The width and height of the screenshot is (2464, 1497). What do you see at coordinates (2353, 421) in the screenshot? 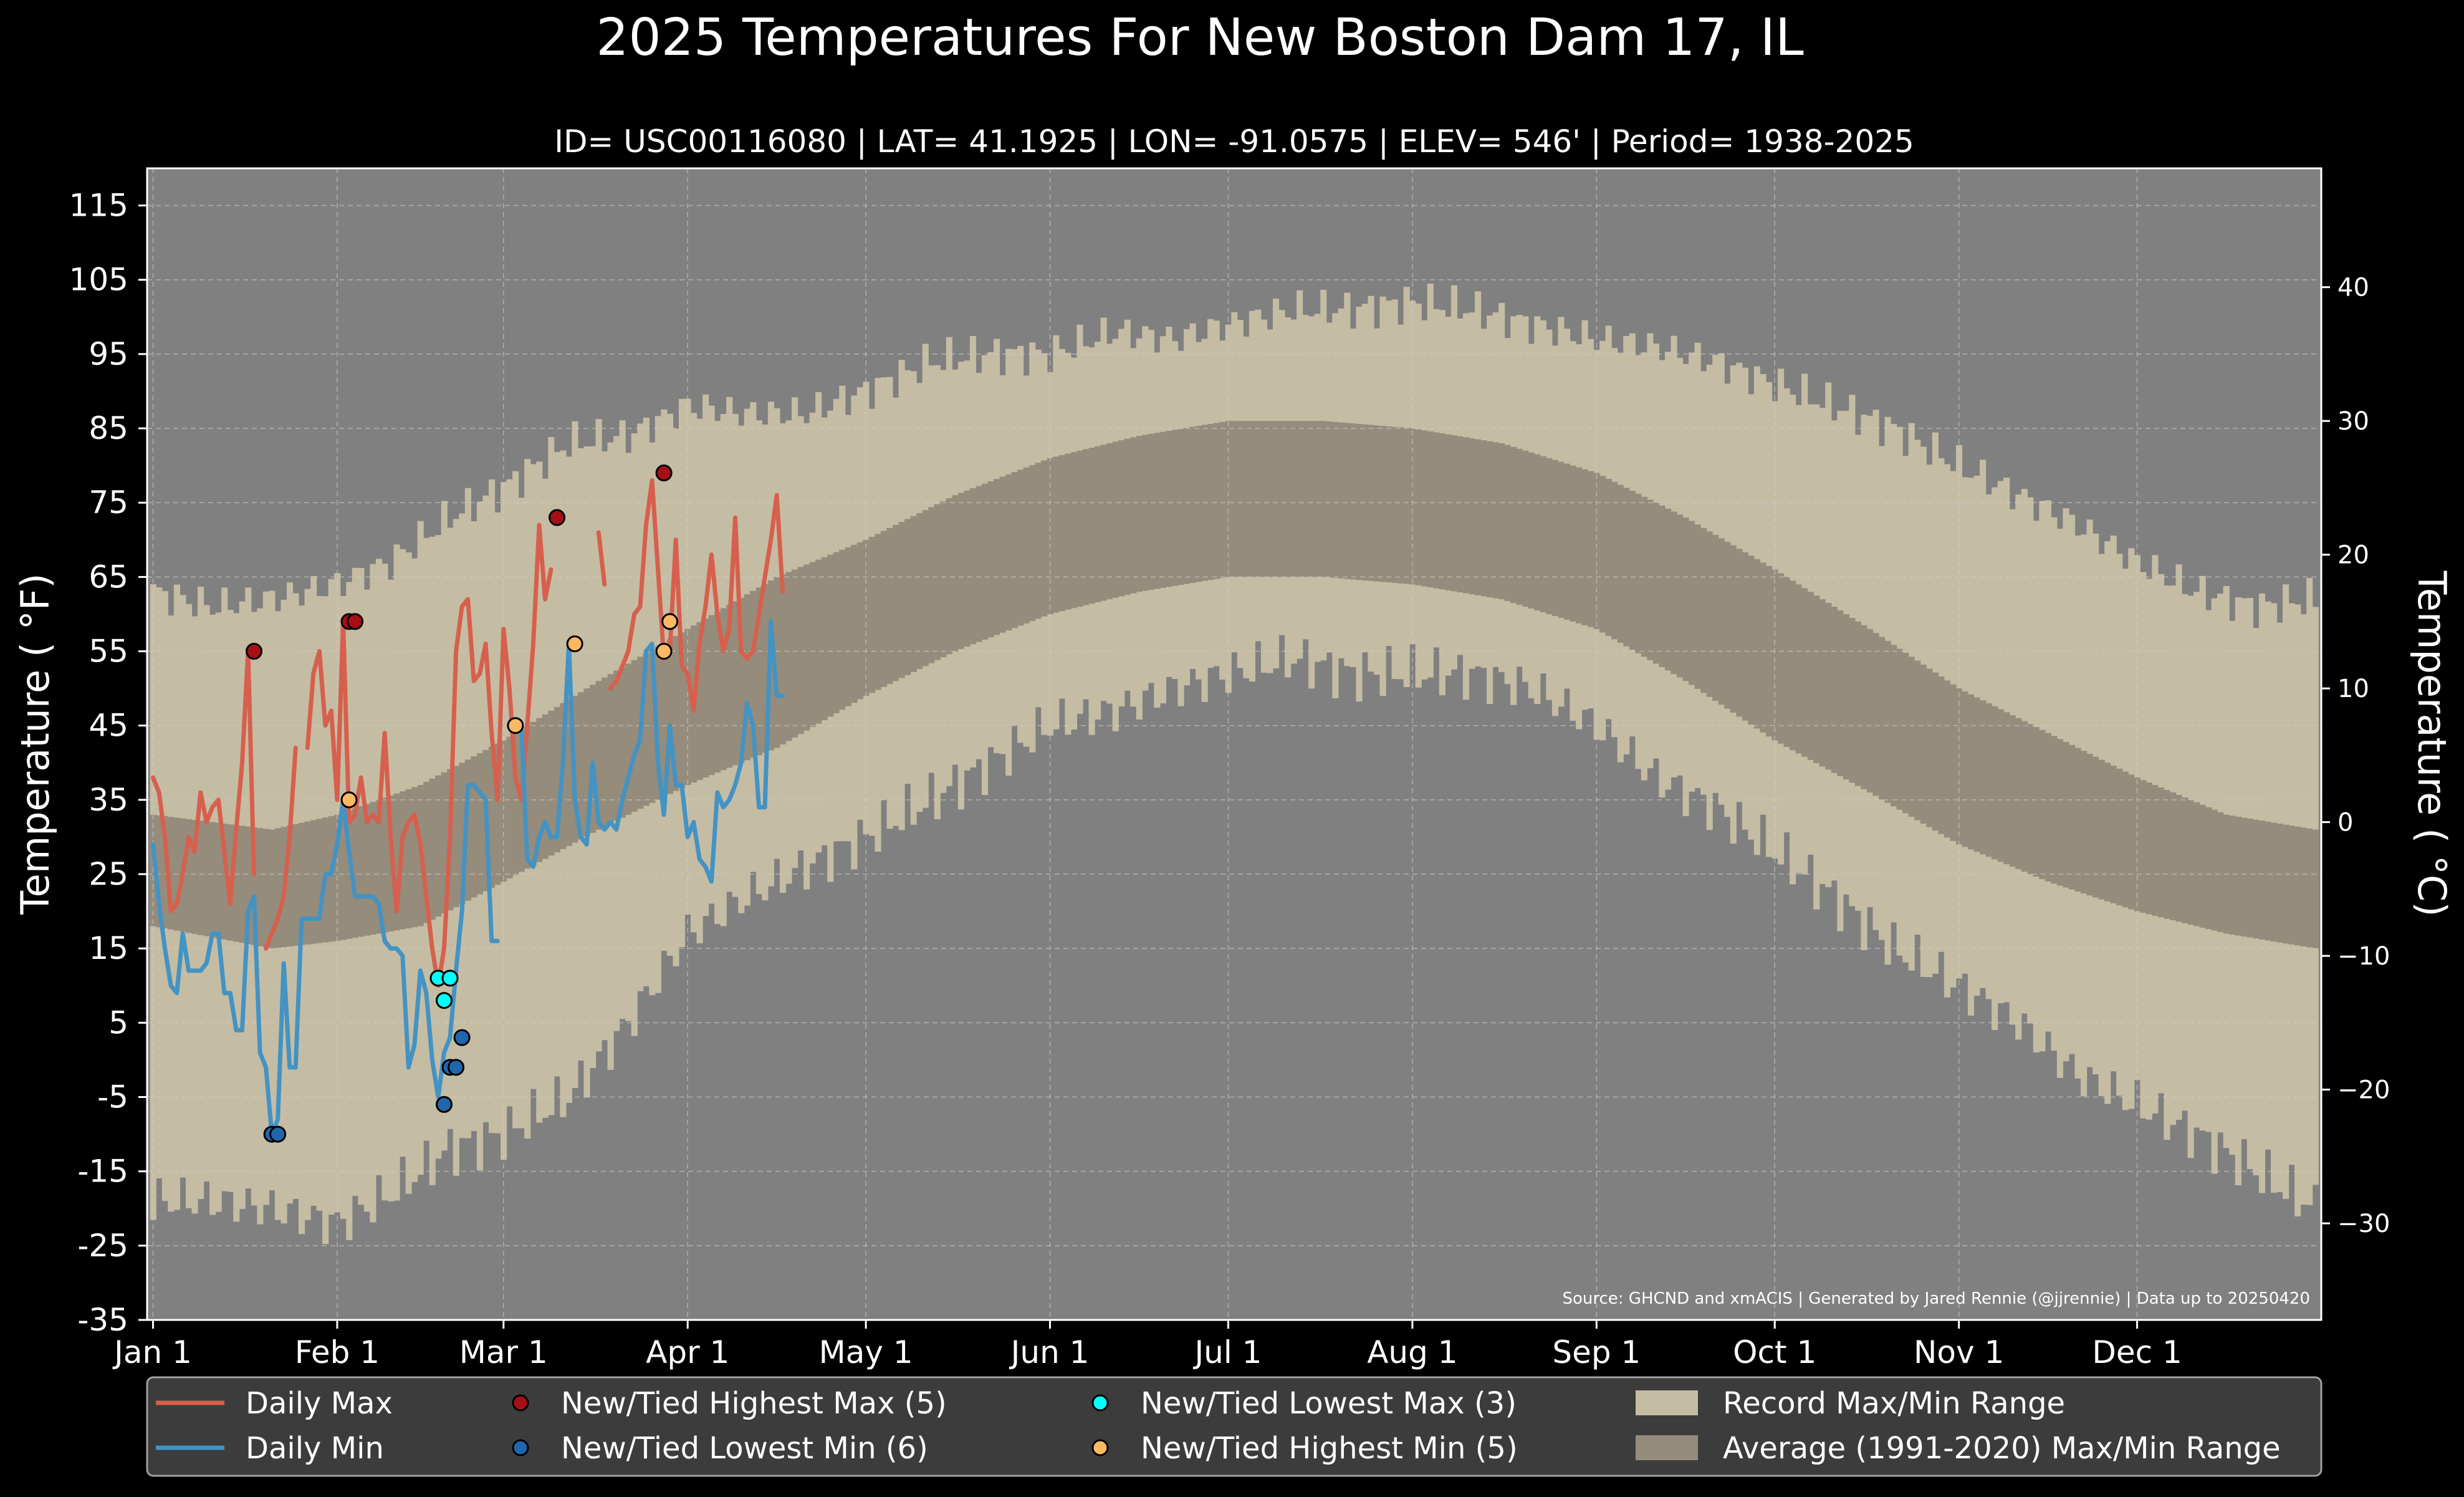
I see `y-right-tick-label: 30` at bounding box center [2353, 421].